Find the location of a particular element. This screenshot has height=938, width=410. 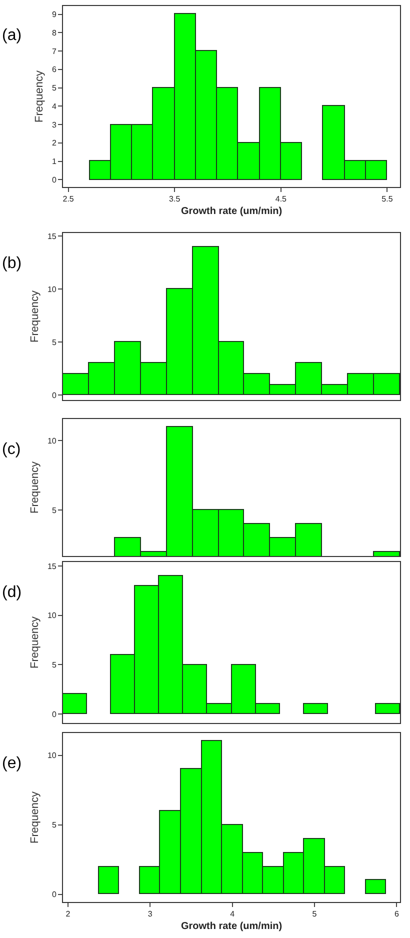

x-tick-label: 3 is located at coordinates (150, 914).